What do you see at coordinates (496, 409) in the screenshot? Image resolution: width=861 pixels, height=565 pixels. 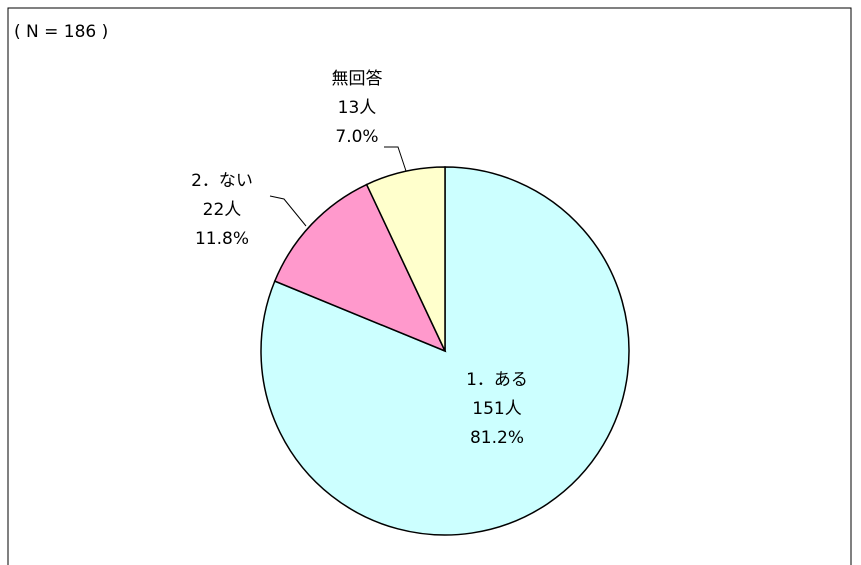 I see `count-label: 151人` at bounding box center [496, 409].